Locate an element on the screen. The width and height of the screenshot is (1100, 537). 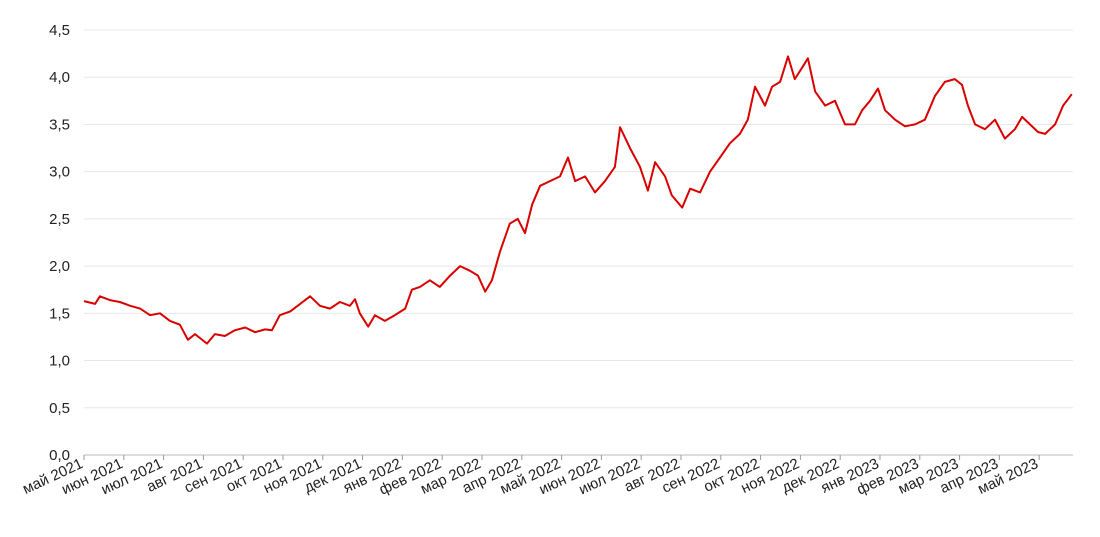
y-tick-label: 2,5 is located at coordinates (59, 219).